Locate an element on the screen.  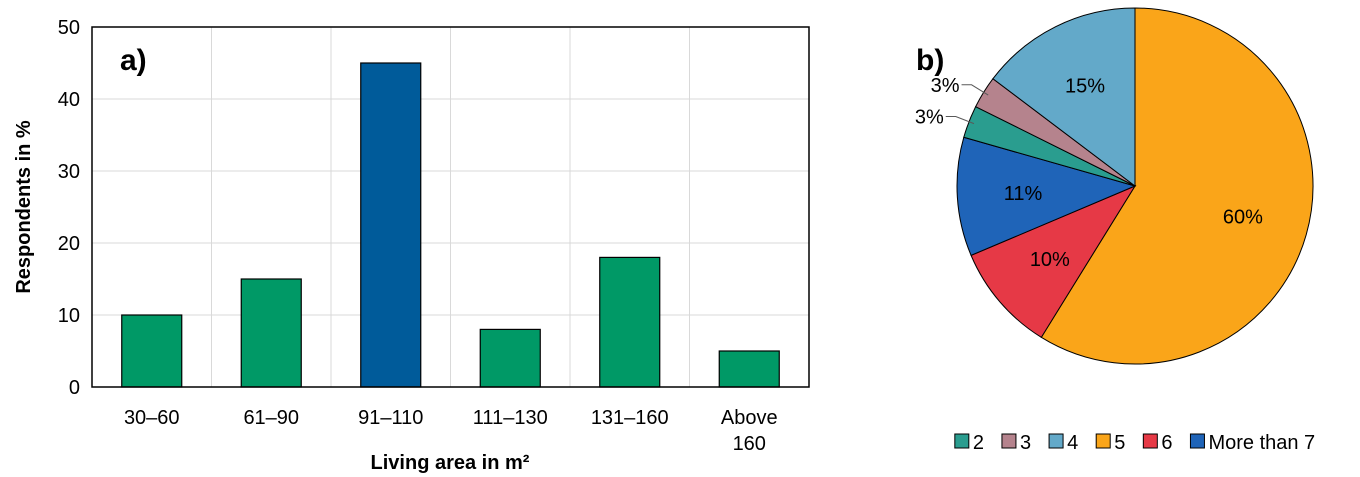
y-tick-label: 20 is located at coordinates (69, 244).